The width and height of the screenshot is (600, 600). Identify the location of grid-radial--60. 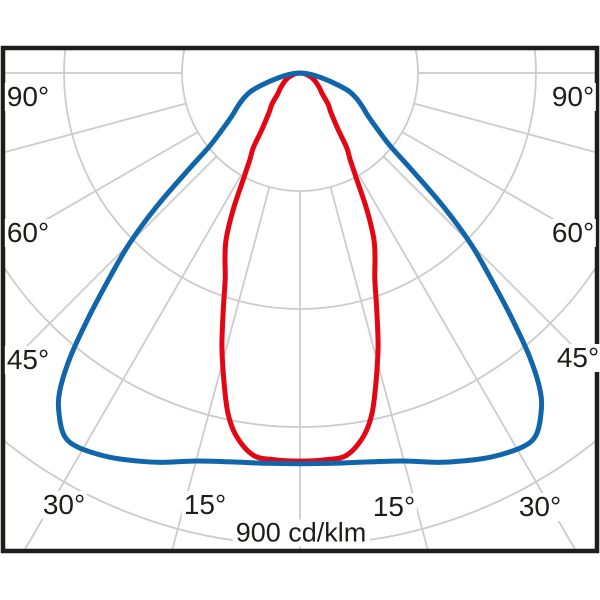
(102, 188).